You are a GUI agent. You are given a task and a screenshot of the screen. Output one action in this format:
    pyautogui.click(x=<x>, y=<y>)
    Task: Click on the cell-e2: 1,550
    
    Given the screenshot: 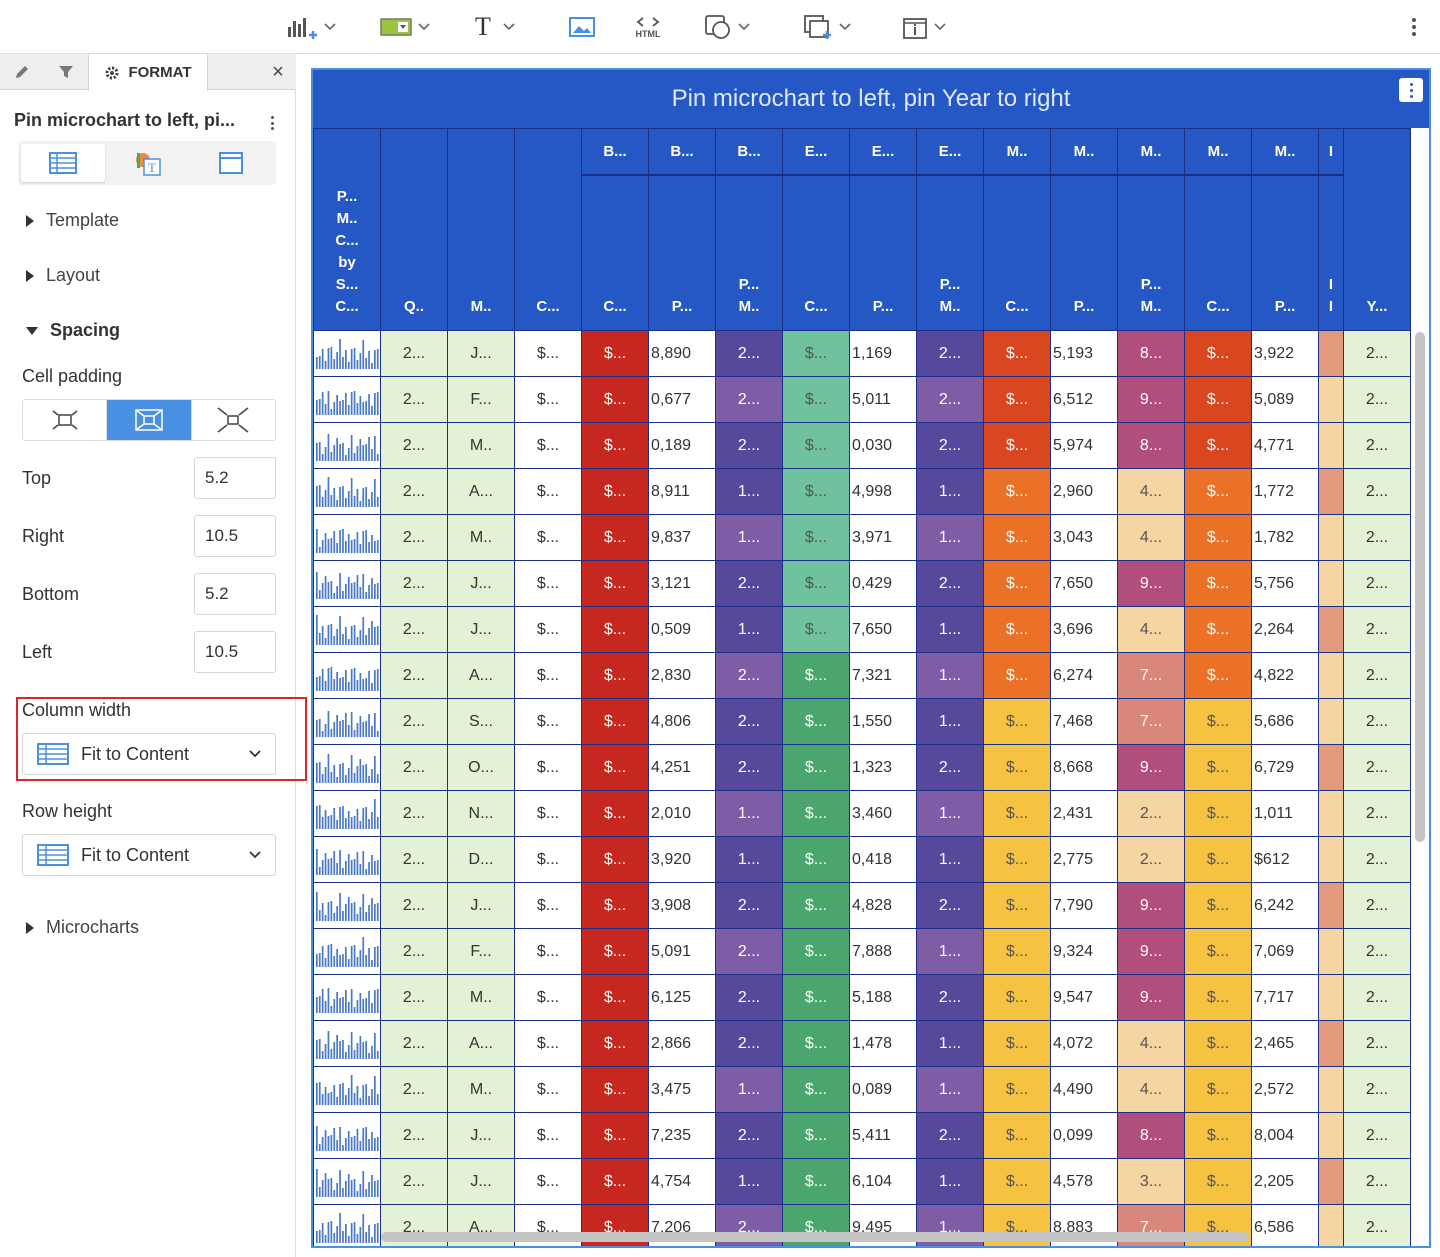 What is the action you would take?
    pyautogui.click(x=883, y=721)
    